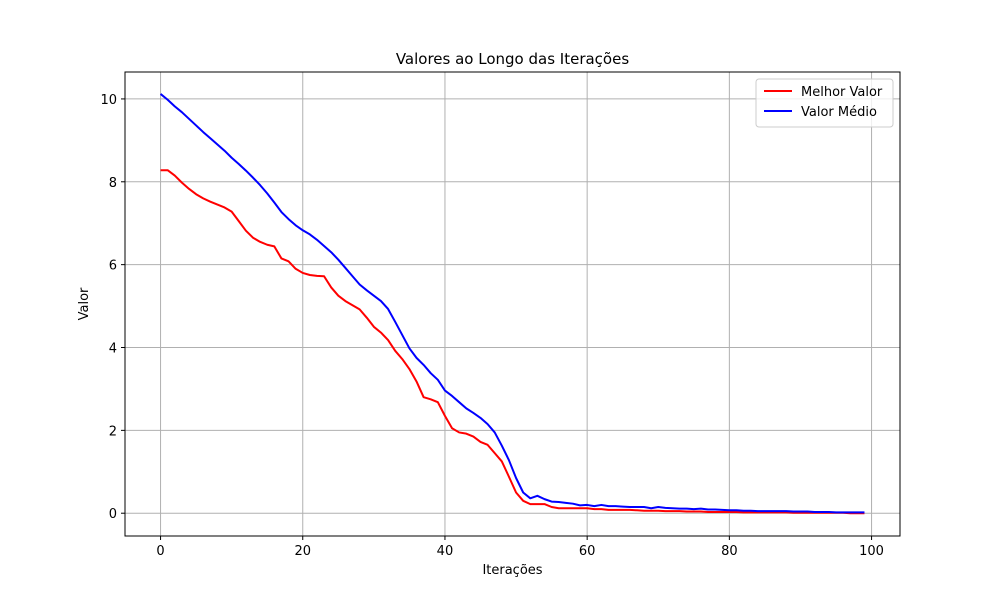  Describe the element at coordinates (113, 183) in the screenshot. I see `y-tick-label: 8` at that location.